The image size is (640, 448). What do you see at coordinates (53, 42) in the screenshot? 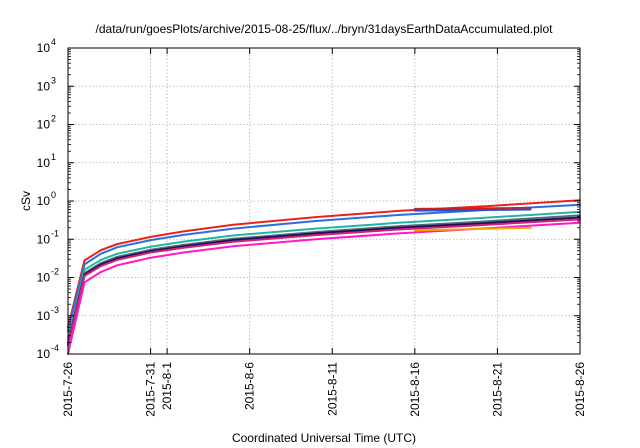
I see `y-tick-label-exp: 4` at bounding box center [53, 42].